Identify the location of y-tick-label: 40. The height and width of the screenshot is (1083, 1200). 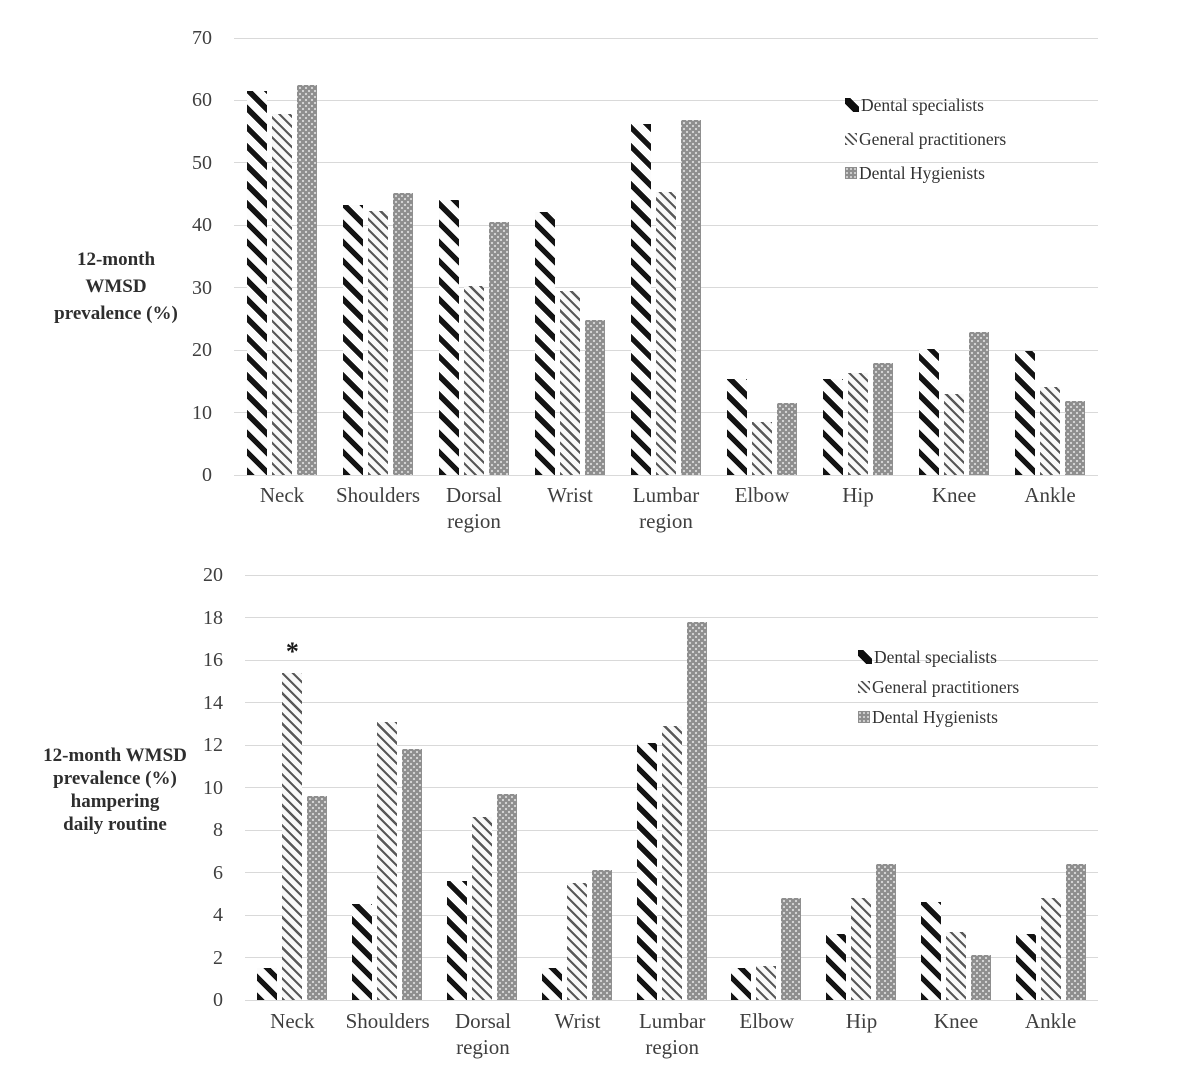
(202, 225).